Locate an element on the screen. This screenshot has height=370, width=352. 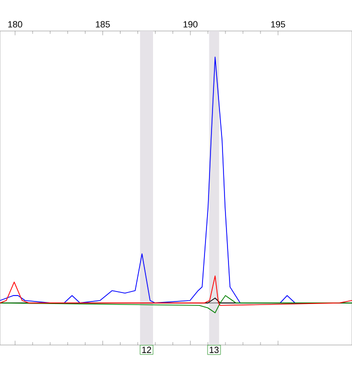
x-tick-label: 185 is located at coordinates (103, 24).